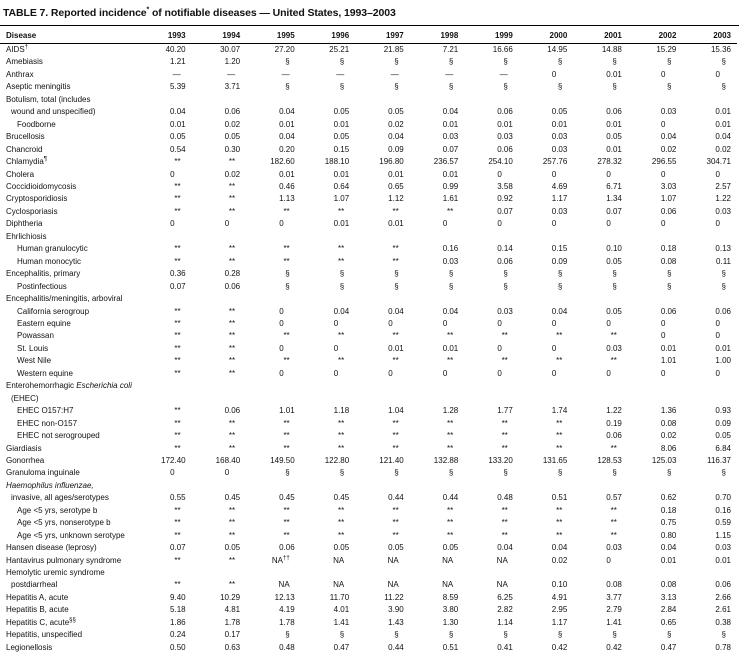 The height and width of the screenshot is (662, 739). I want to click on table-row: Powassan ** ** ** ** ** ** ** ** ** 0 0, so click(368, 336).